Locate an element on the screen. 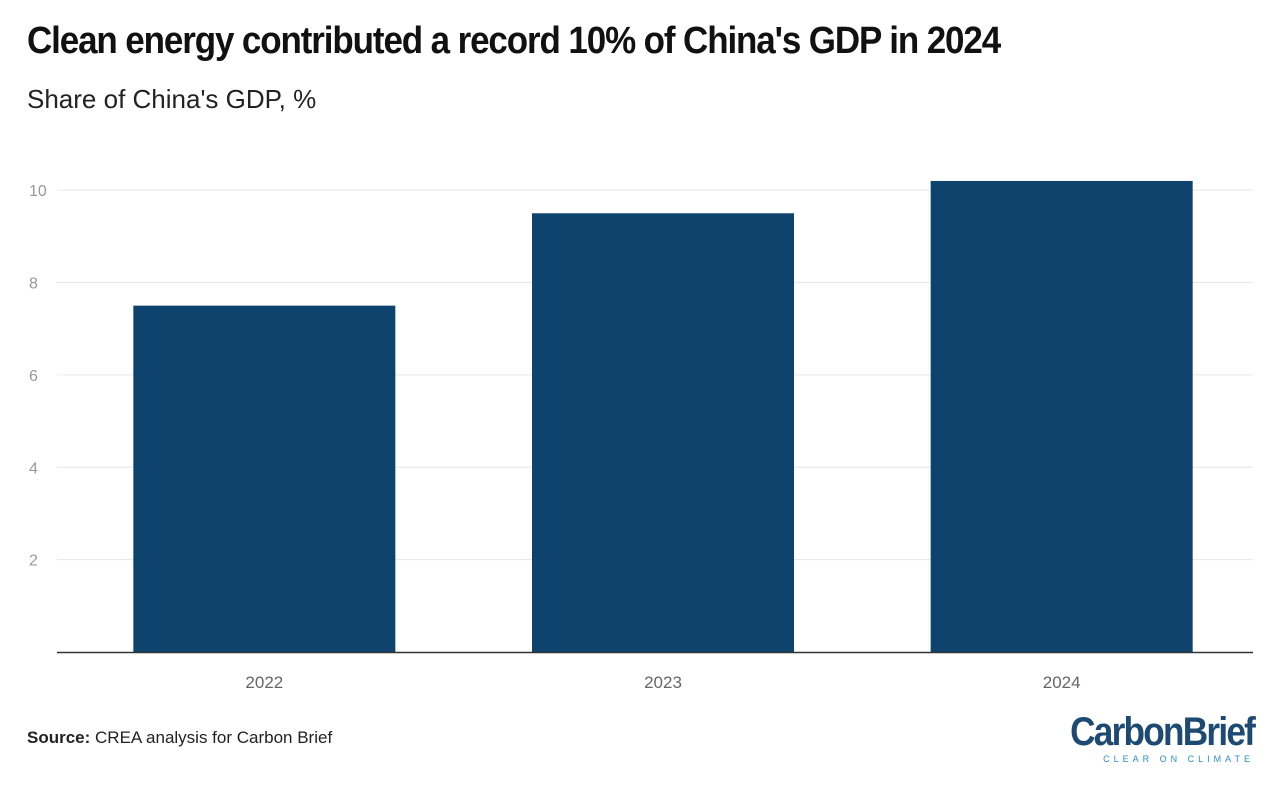 This screenshot has width=1280, height=803. x-tick-label: 2022 is located at coordinates (264, 682).